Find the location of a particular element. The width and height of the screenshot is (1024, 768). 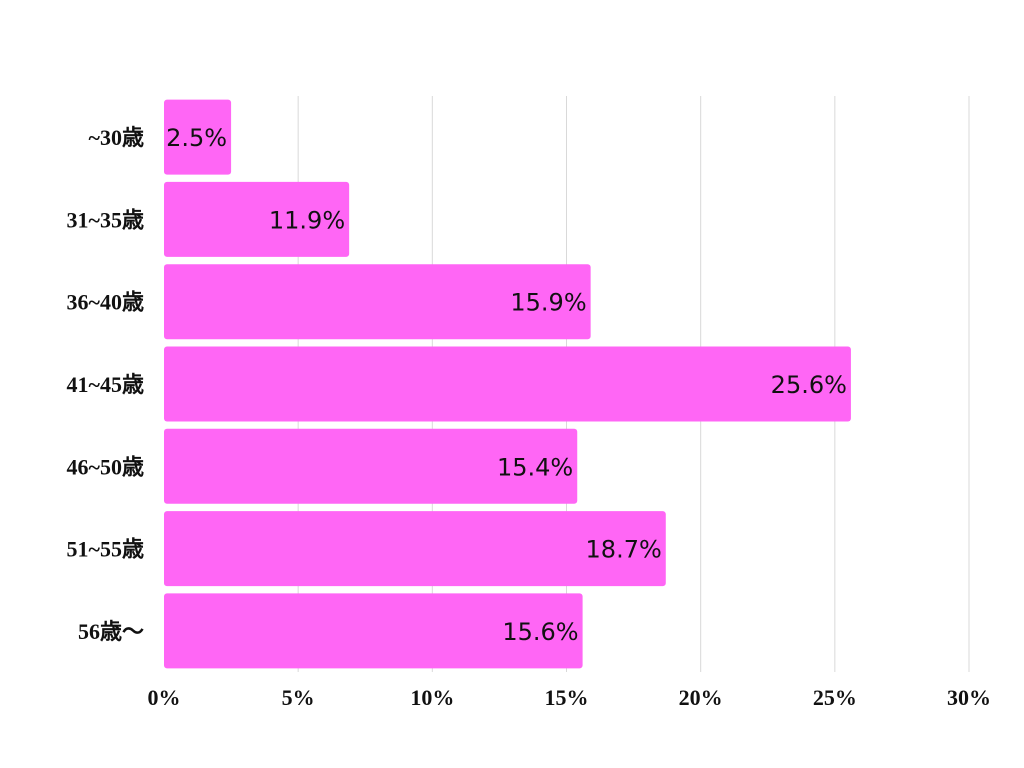

category-label: ~30歳 is located at coordinates (116, 137).